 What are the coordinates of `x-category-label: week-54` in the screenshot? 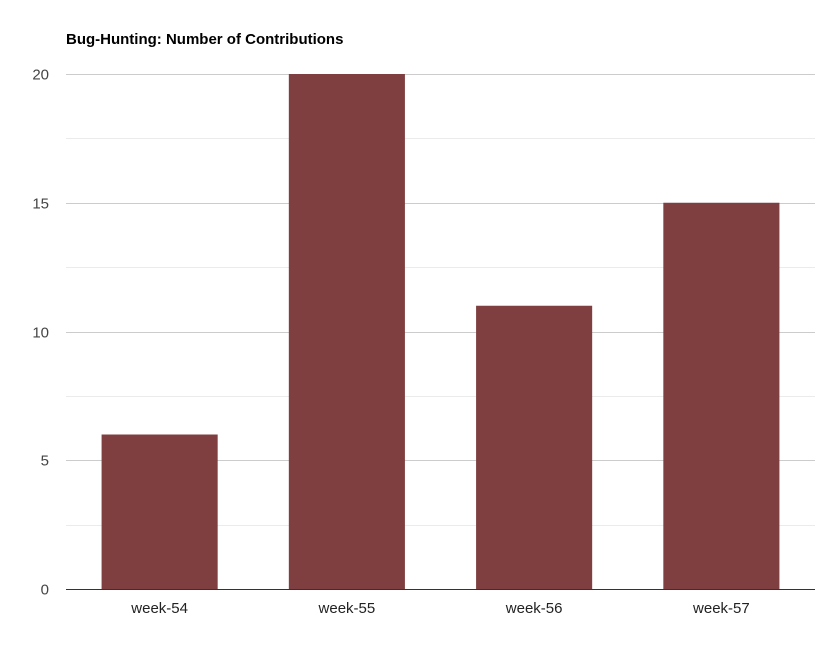 It's located at (159, 608).